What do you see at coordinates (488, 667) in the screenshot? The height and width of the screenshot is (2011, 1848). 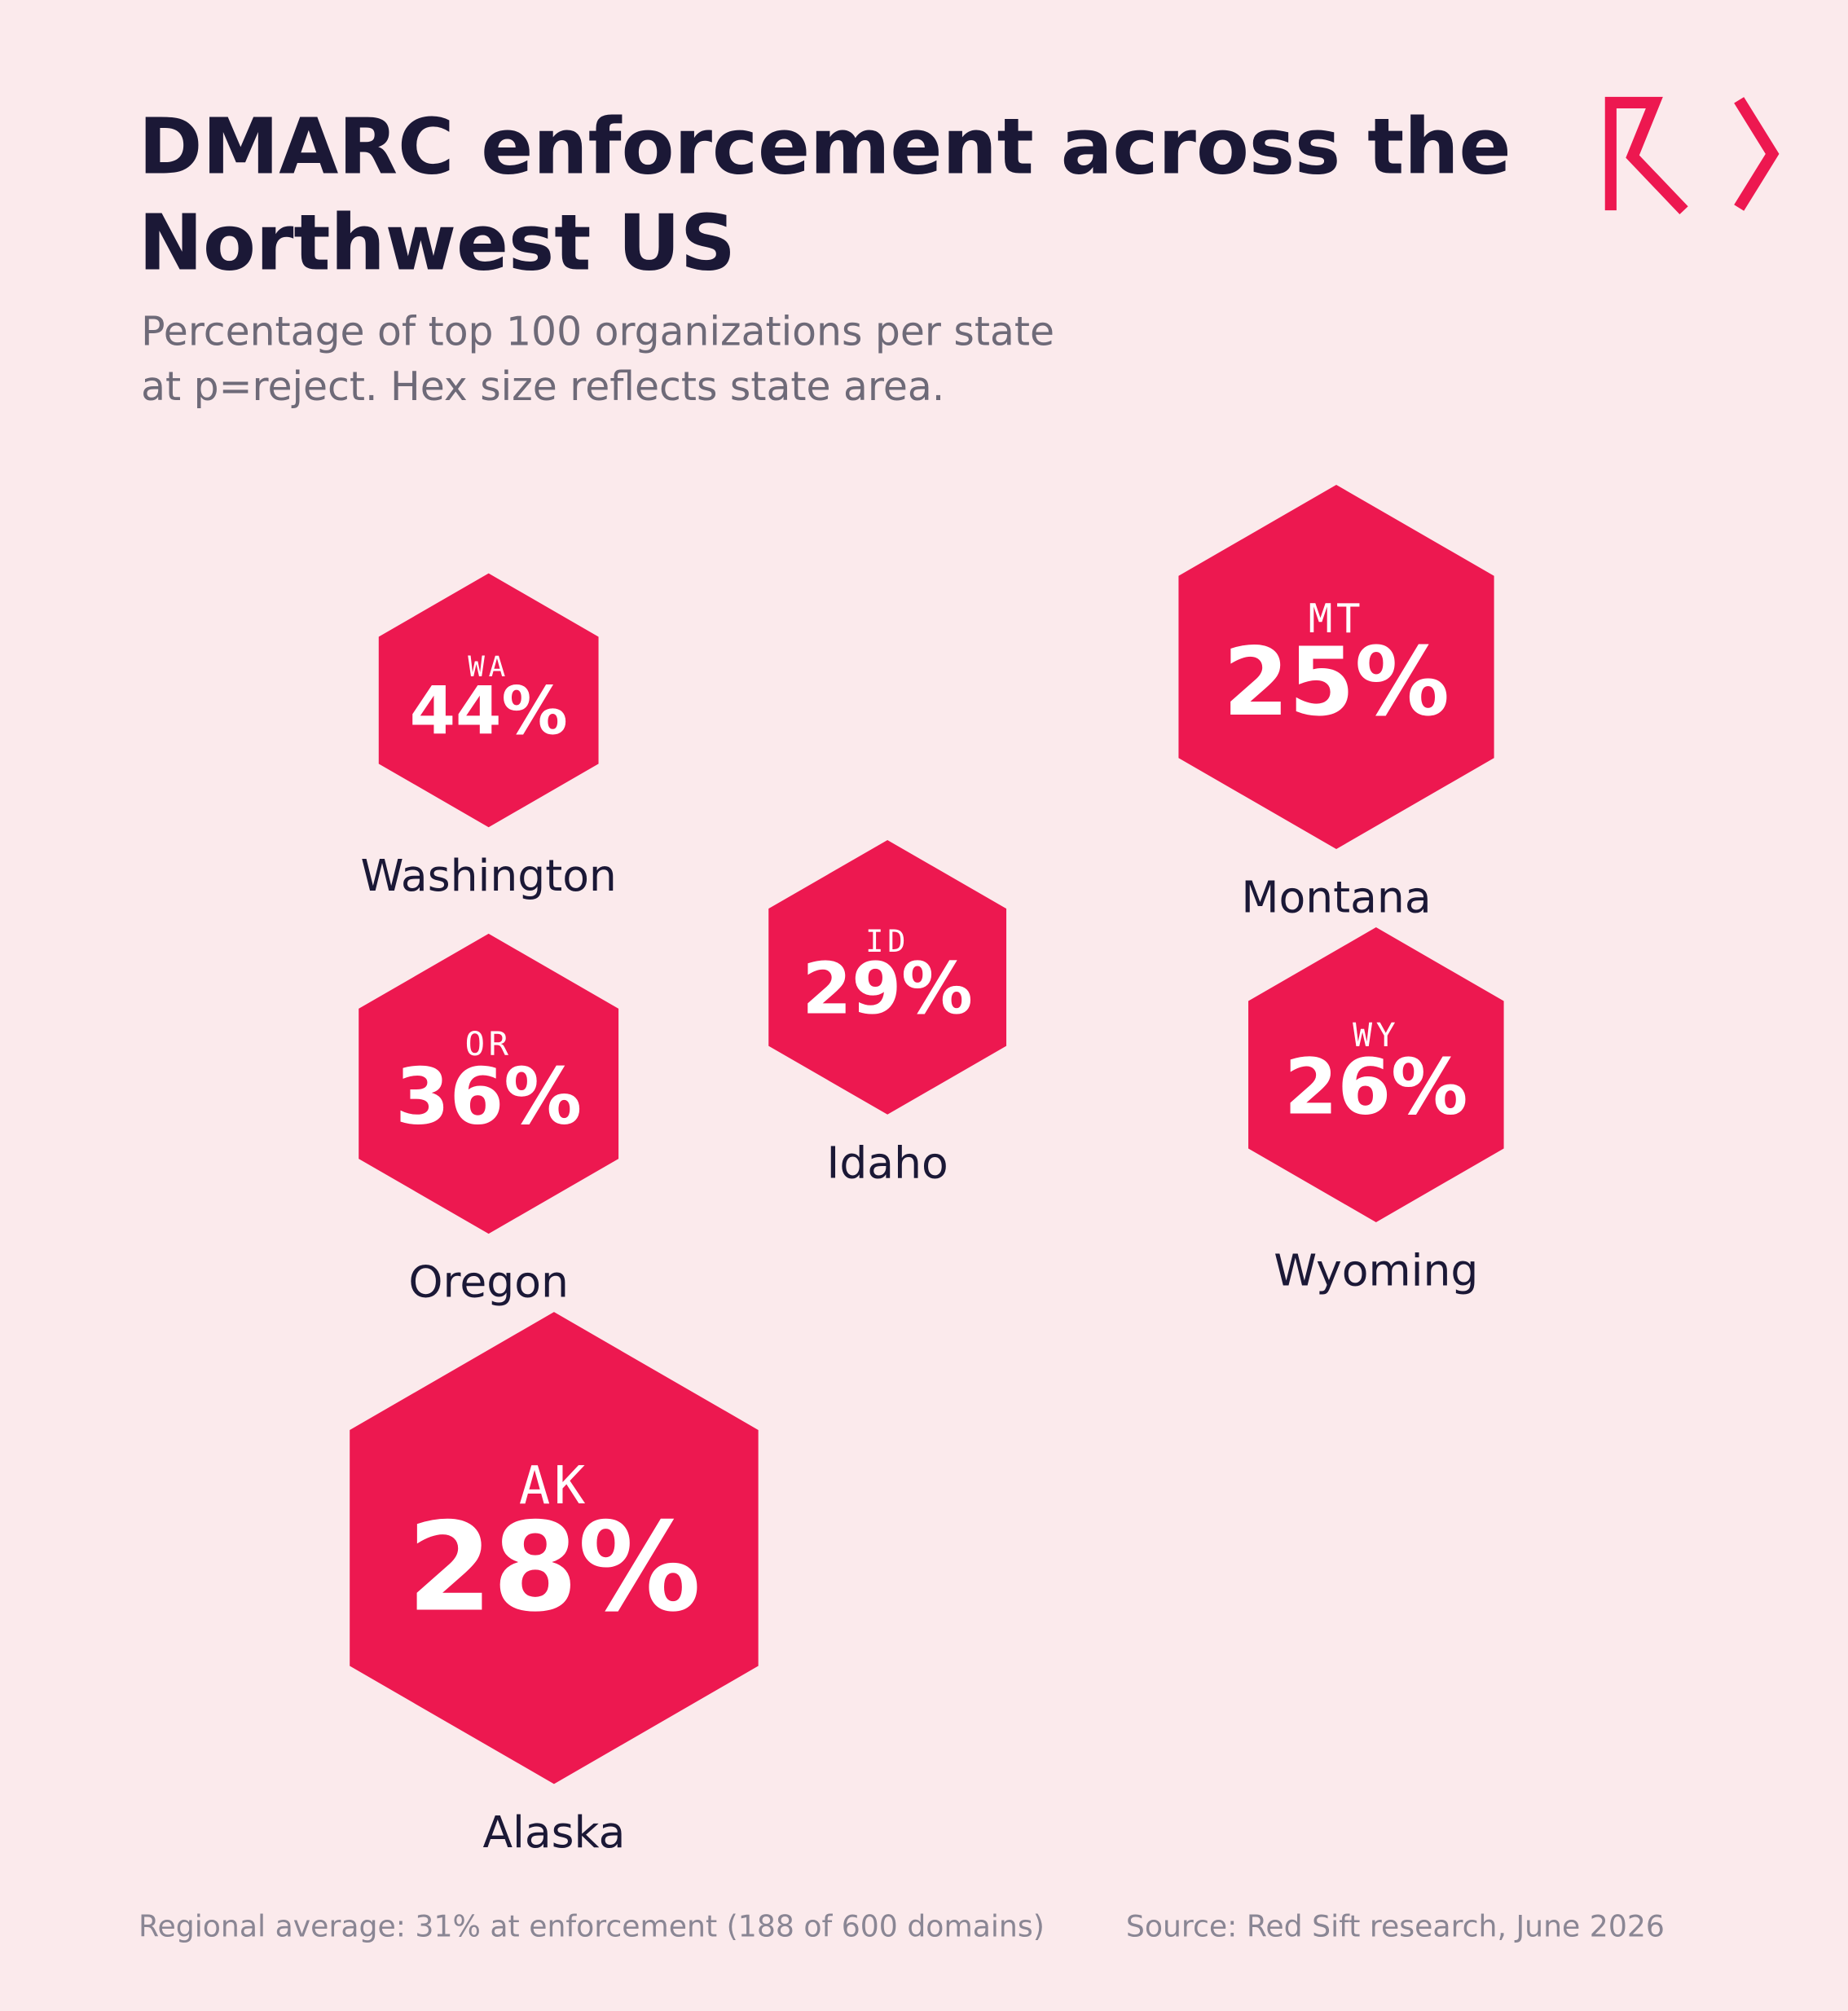 I see `state-code: WA` at bounding box center [488, 667].